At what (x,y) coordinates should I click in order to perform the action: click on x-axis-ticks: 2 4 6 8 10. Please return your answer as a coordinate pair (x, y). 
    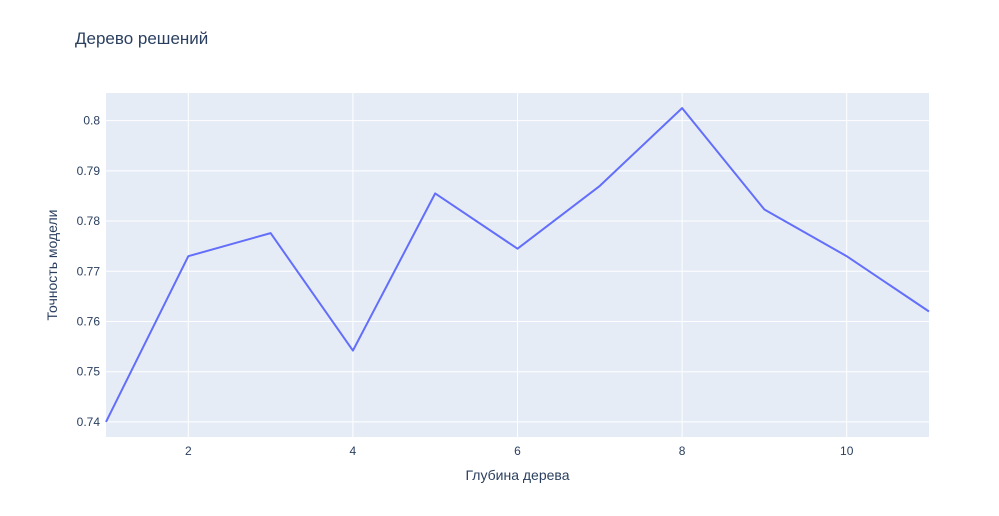
    Looking at the image, I should click on (519, 451).